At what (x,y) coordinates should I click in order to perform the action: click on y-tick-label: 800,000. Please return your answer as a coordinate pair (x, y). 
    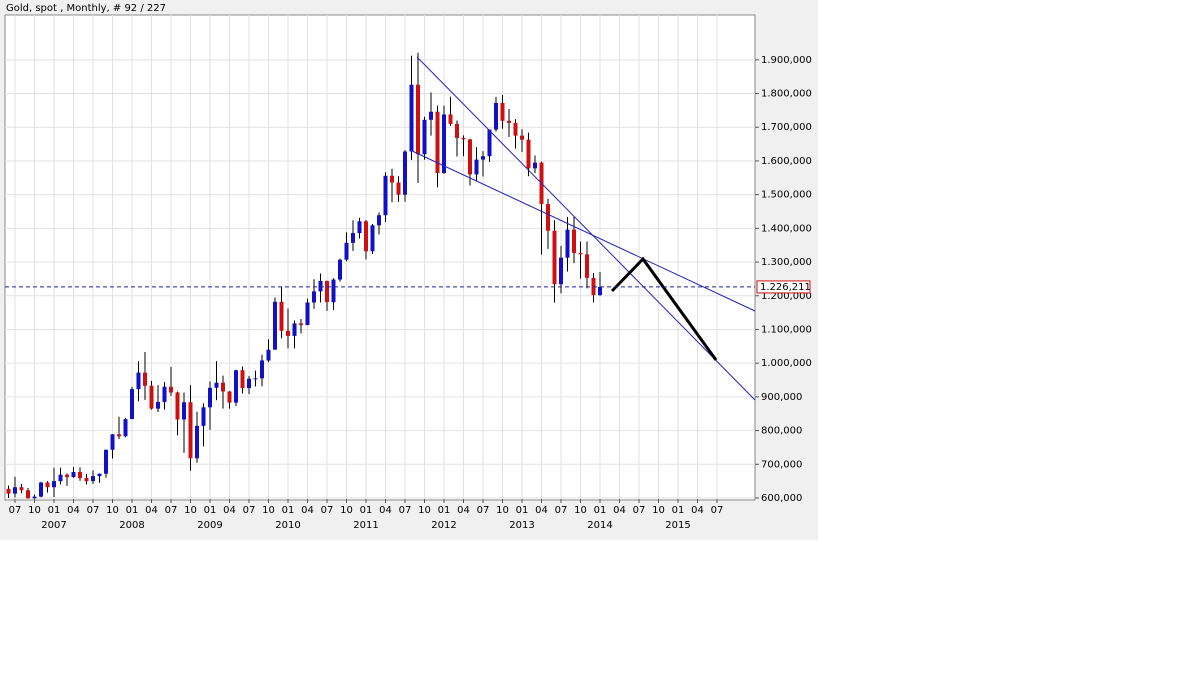
    Looking at the image, I should click on (781, 431).